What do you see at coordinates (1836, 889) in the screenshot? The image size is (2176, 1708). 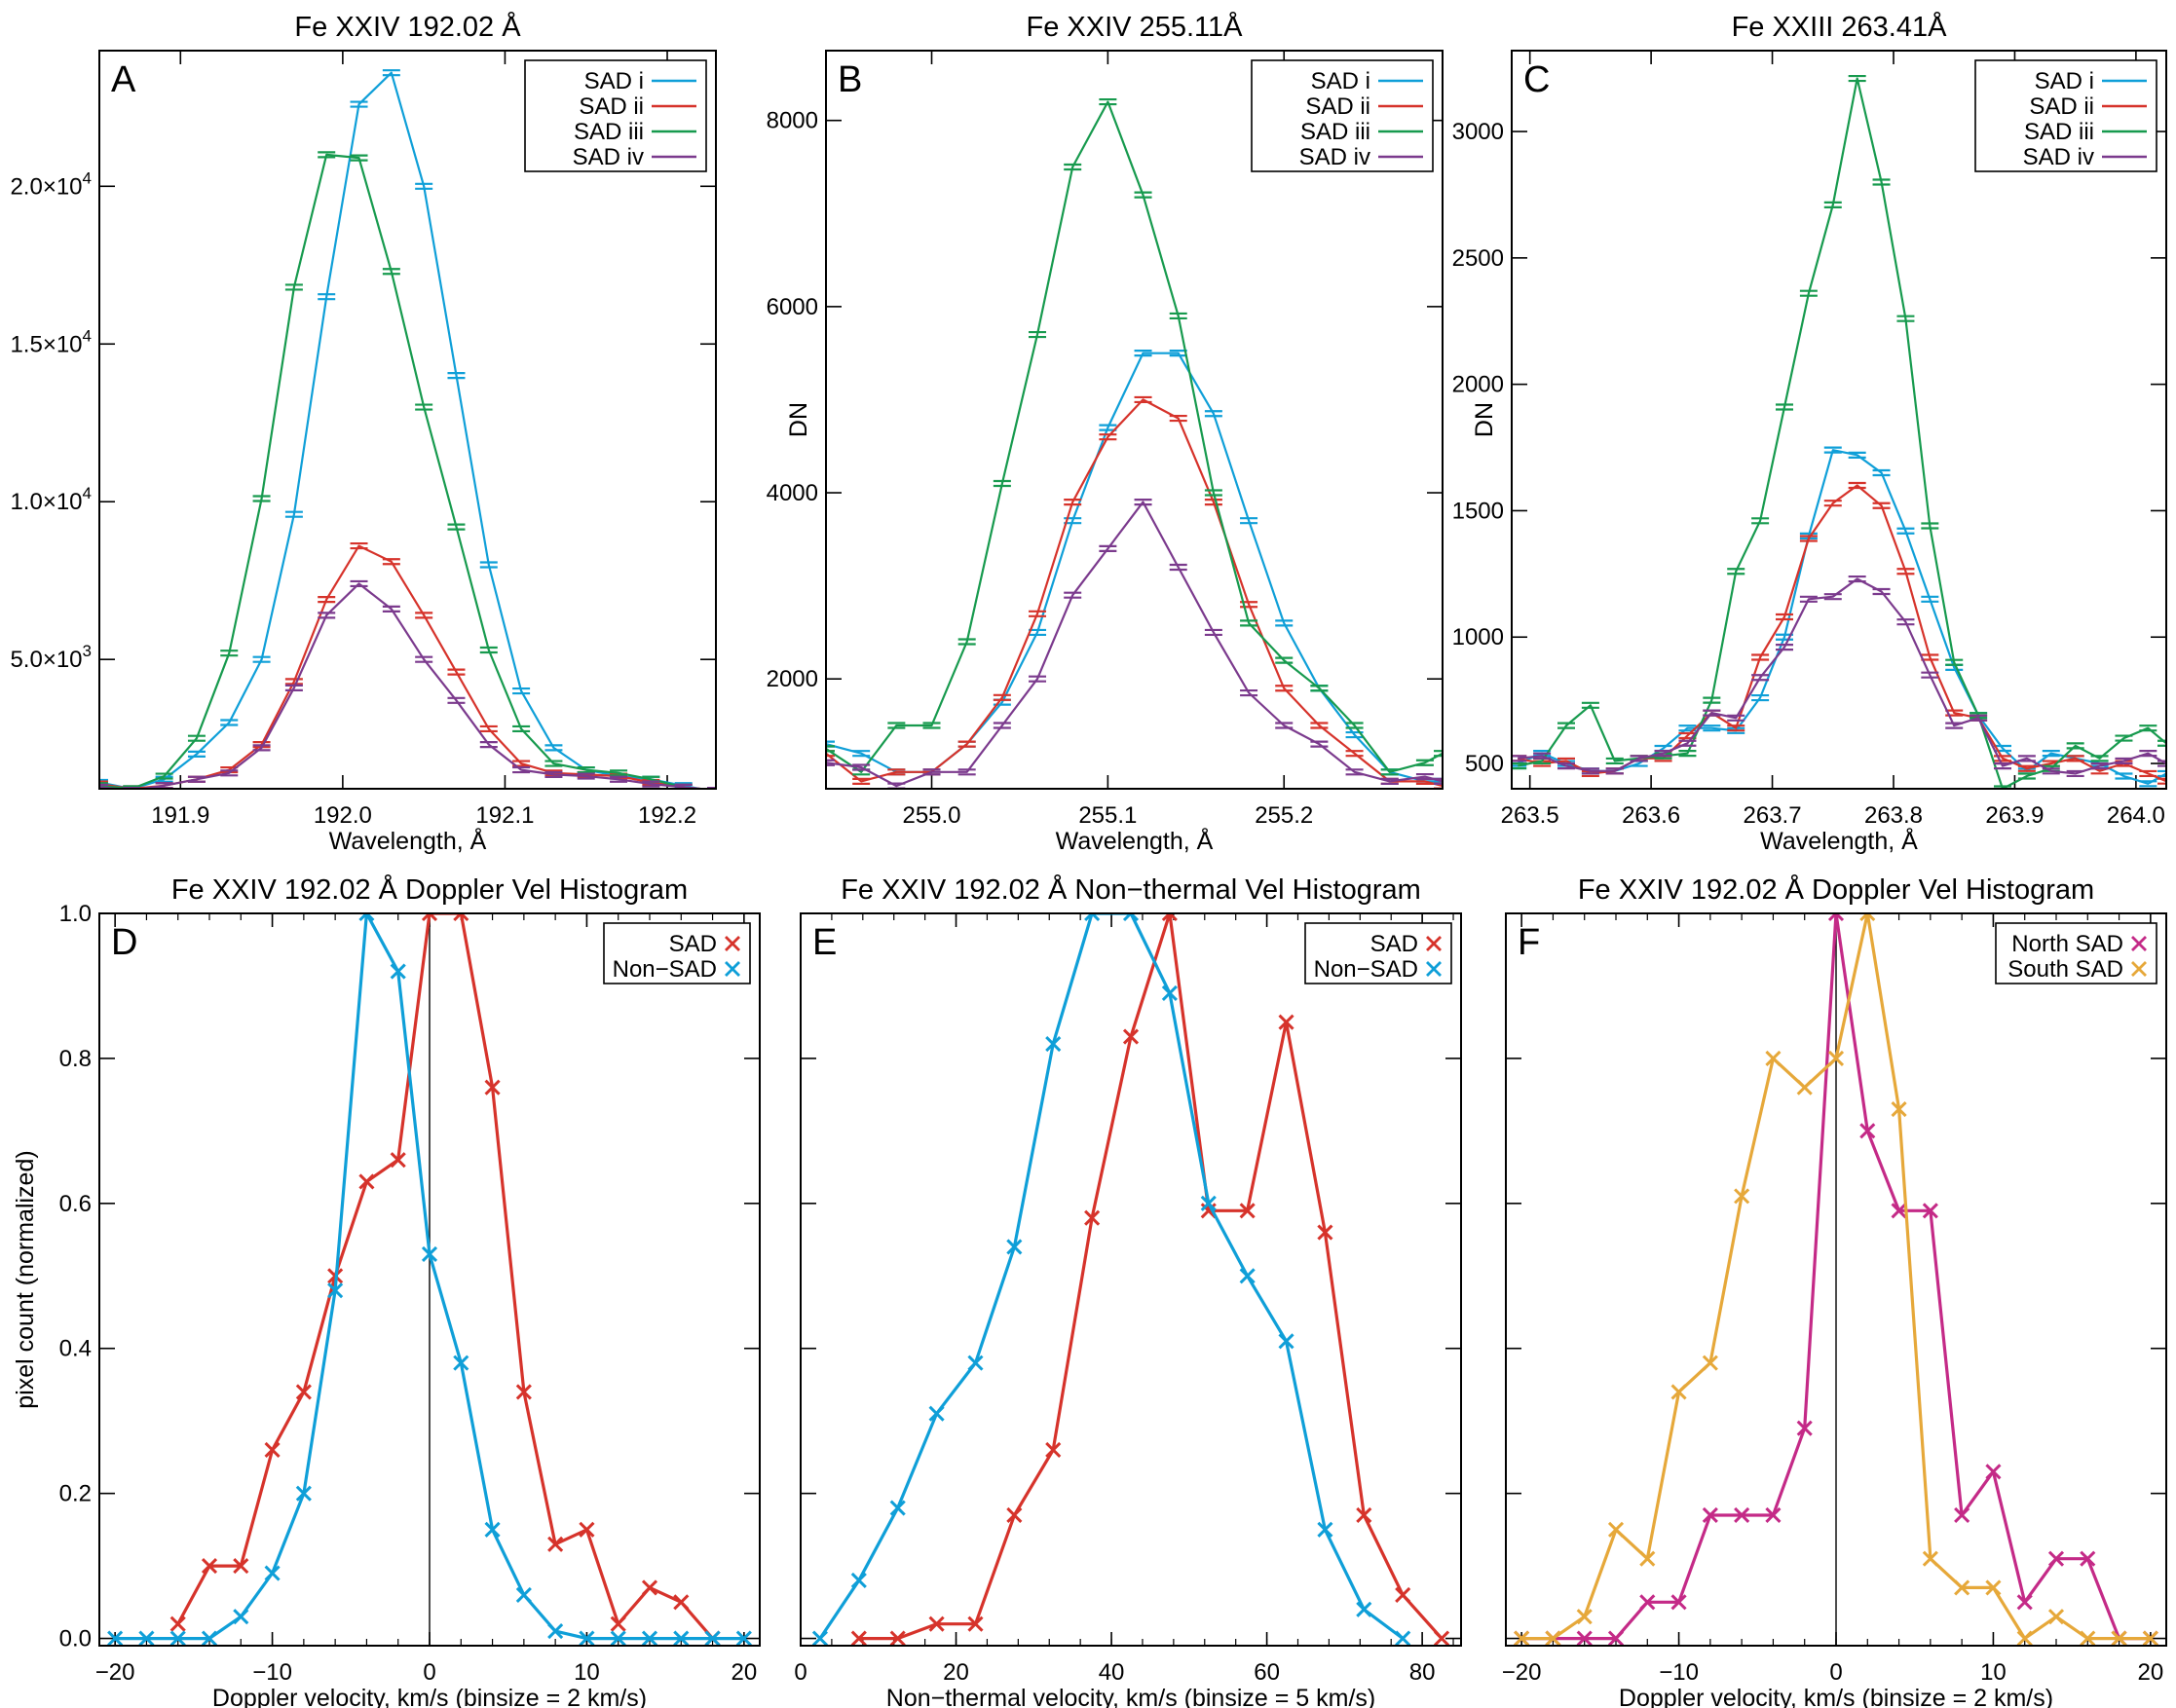 I see `panel-f-title: Fe XXIV 192.02 Å Doppler Vel Histogram` at bounding box center [1836, 889].